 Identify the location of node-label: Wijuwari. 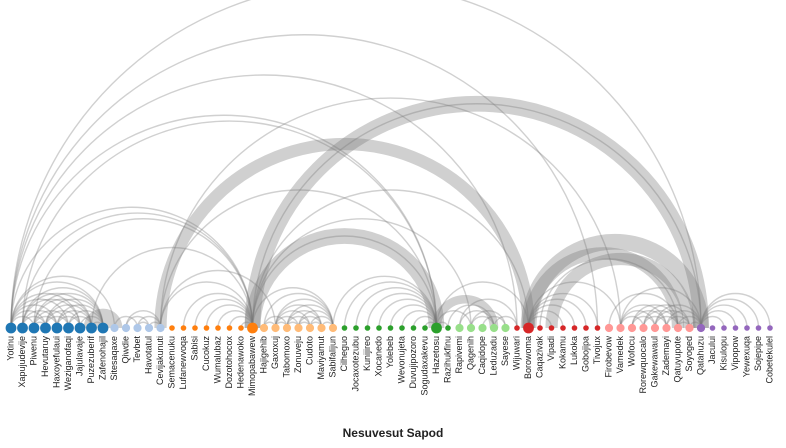
(516, 353).